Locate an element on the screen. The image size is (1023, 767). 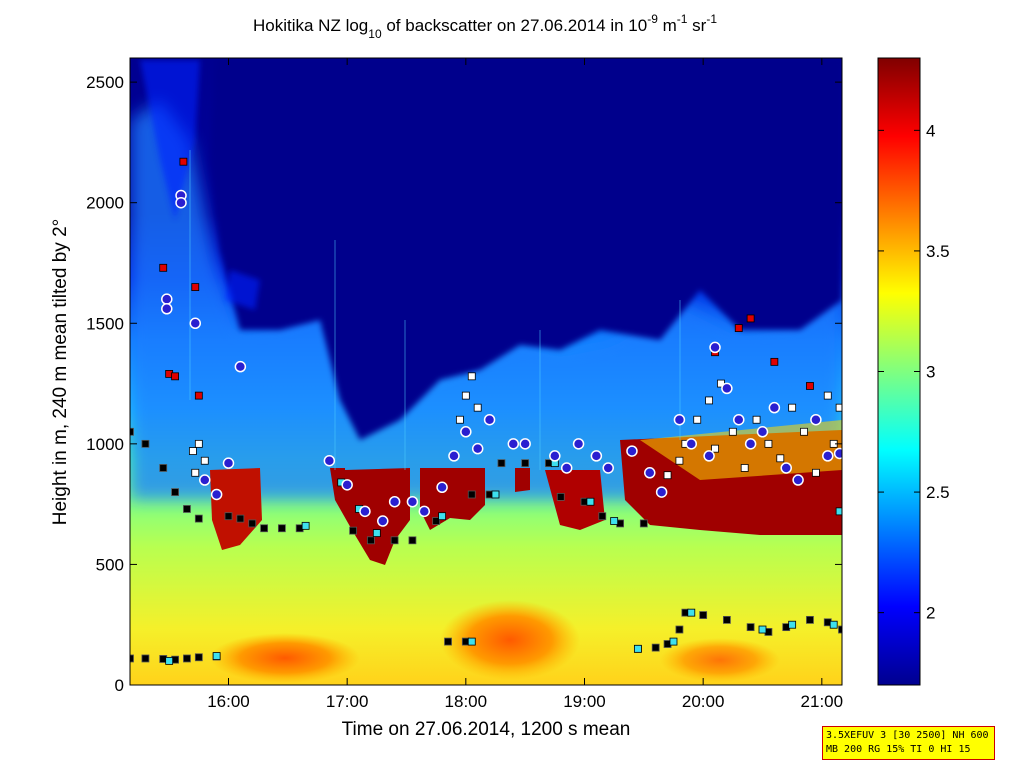
colorbar-tick-label: 3 is located at coordinates (930, 372).